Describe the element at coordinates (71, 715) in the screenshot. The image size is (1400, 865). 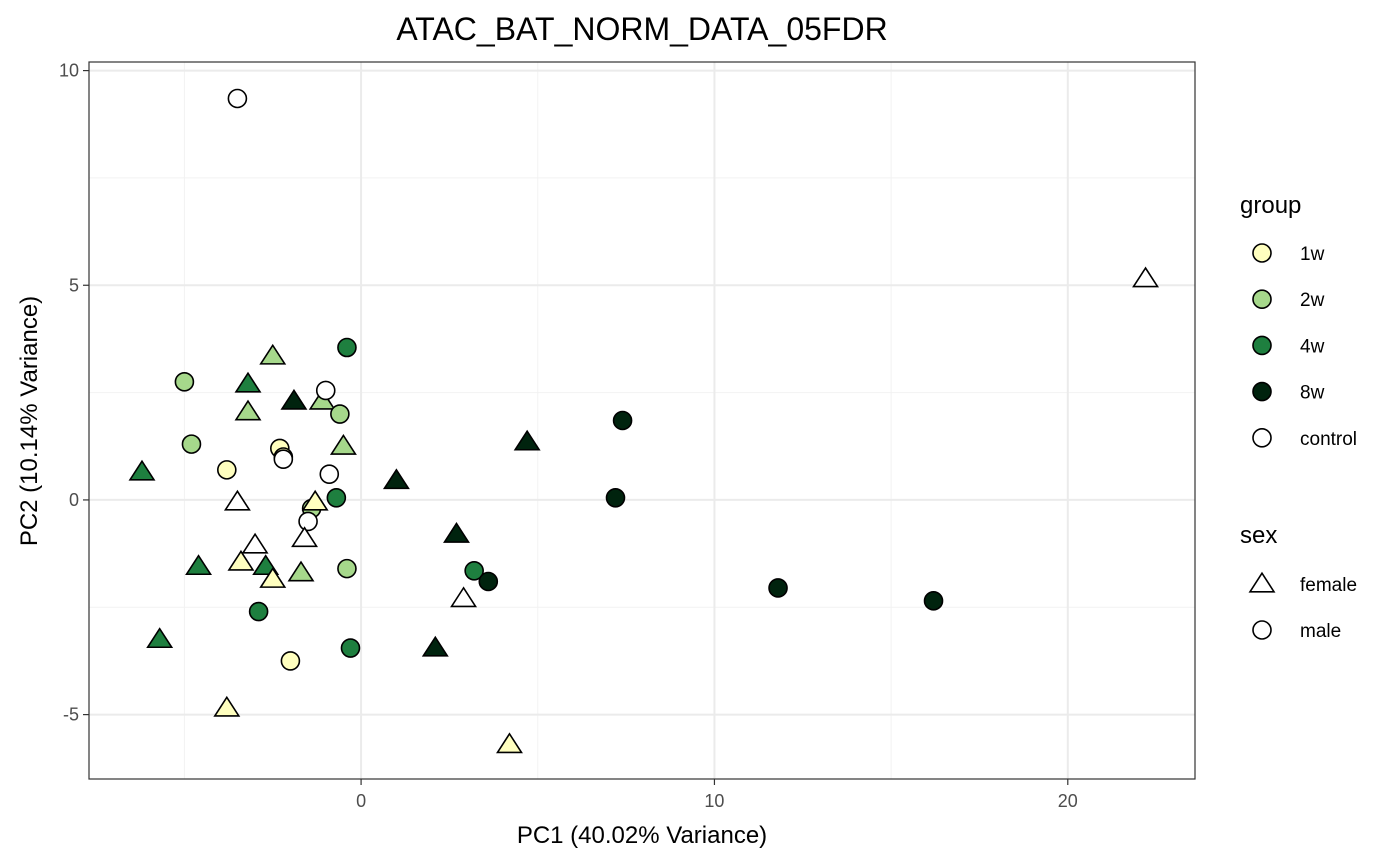
I see `y-tick-label: -5` at that location.